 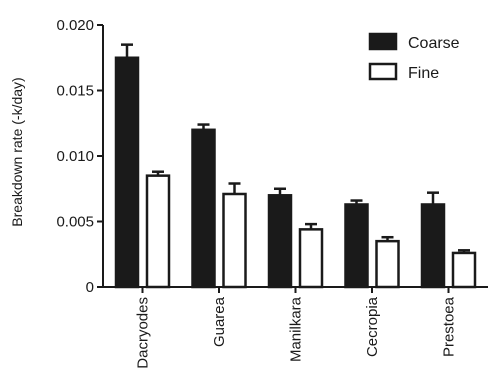 I want to click on y-tick-label: 0.010, so click(x=75, y=156).